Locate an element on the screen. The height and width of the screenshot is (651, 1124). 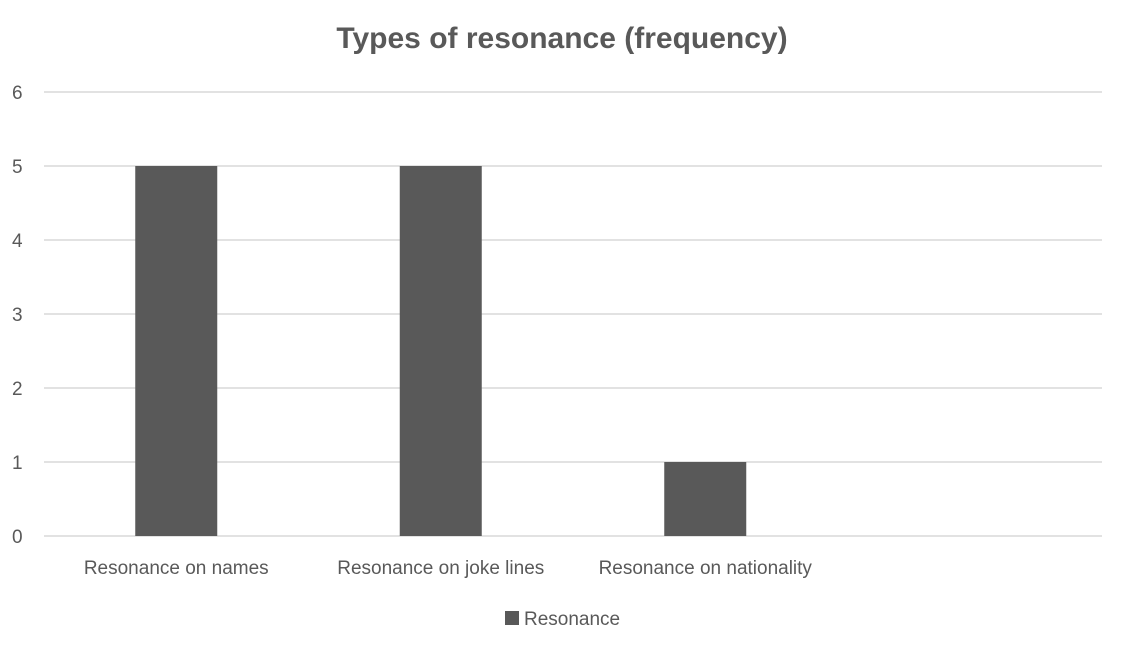
y-tick-label: 2 is located at coordinates (17, 389).